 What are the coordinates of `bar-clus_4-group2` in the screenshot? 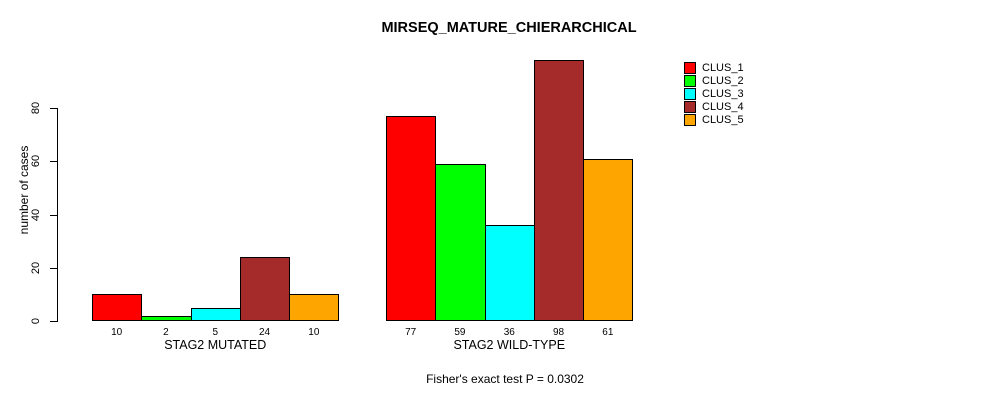 It's located at (559, 190).